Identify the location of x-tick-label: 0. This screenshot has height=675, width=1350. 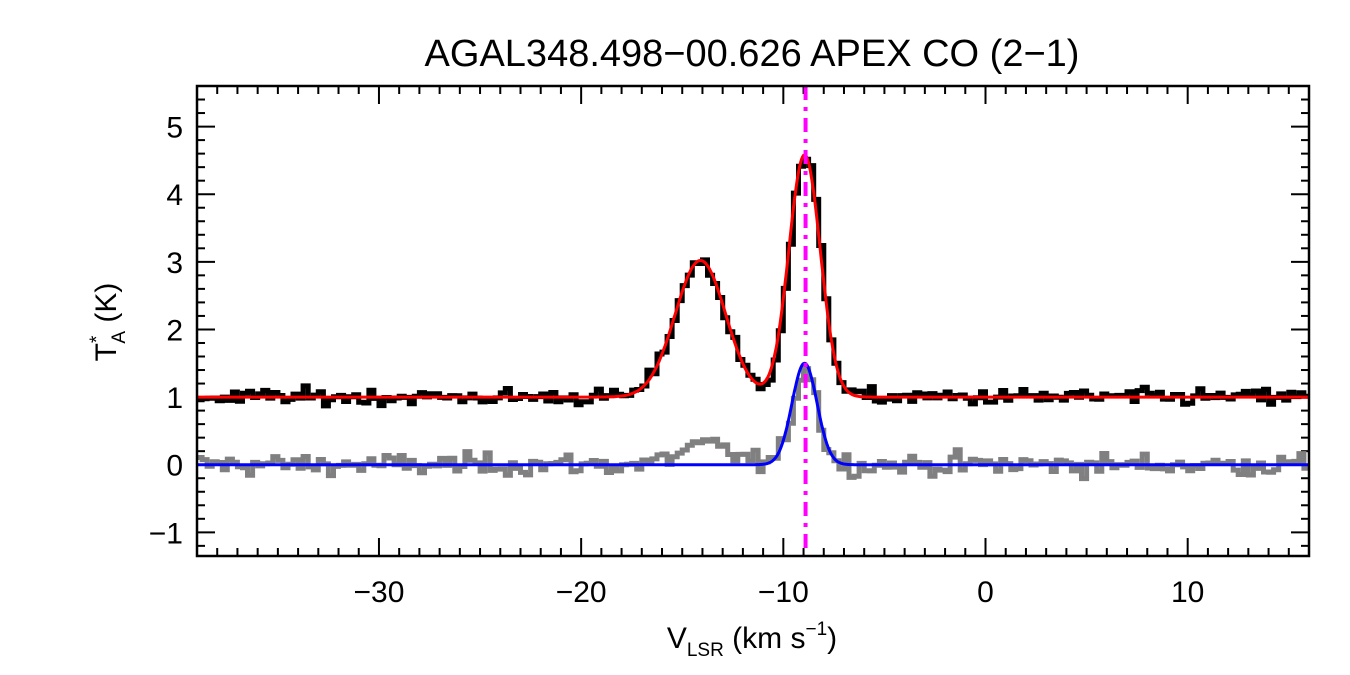
(985, 592).